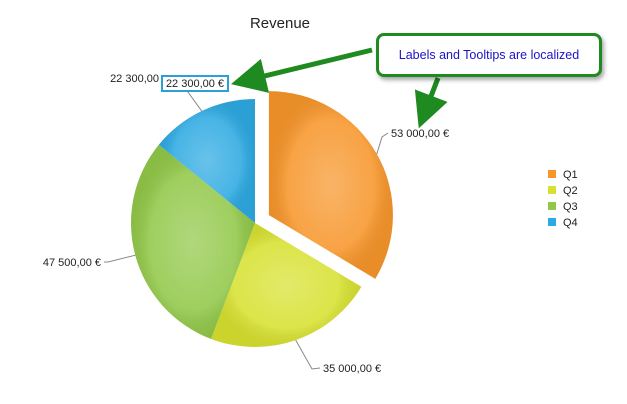  I want to click on annotation-callout: Labels and Tooltips are localized, so click(489, 55).